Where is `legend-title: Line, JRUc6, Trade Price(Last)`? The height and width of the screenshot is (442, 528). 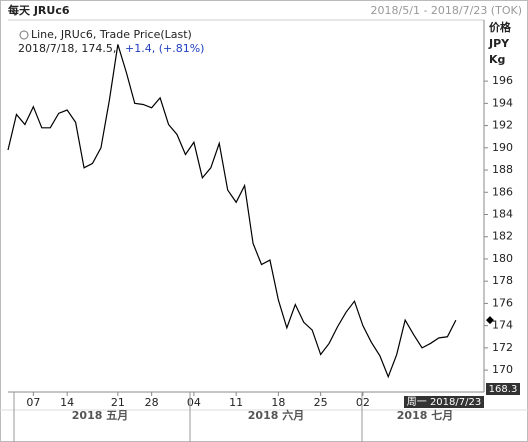 legend-title: Line, JRUc6, Trade Price(Last) is located at coordinates (111, 34).